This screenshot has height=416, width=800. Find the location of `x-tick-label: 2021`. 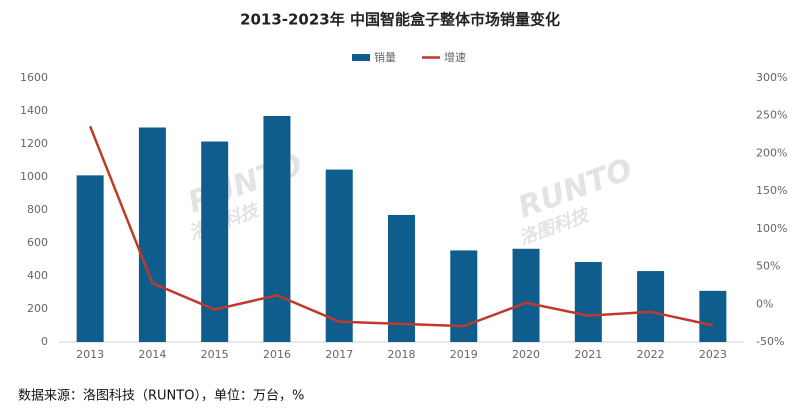

x-tick-label: 2021 is located at coordinates (588, 354).